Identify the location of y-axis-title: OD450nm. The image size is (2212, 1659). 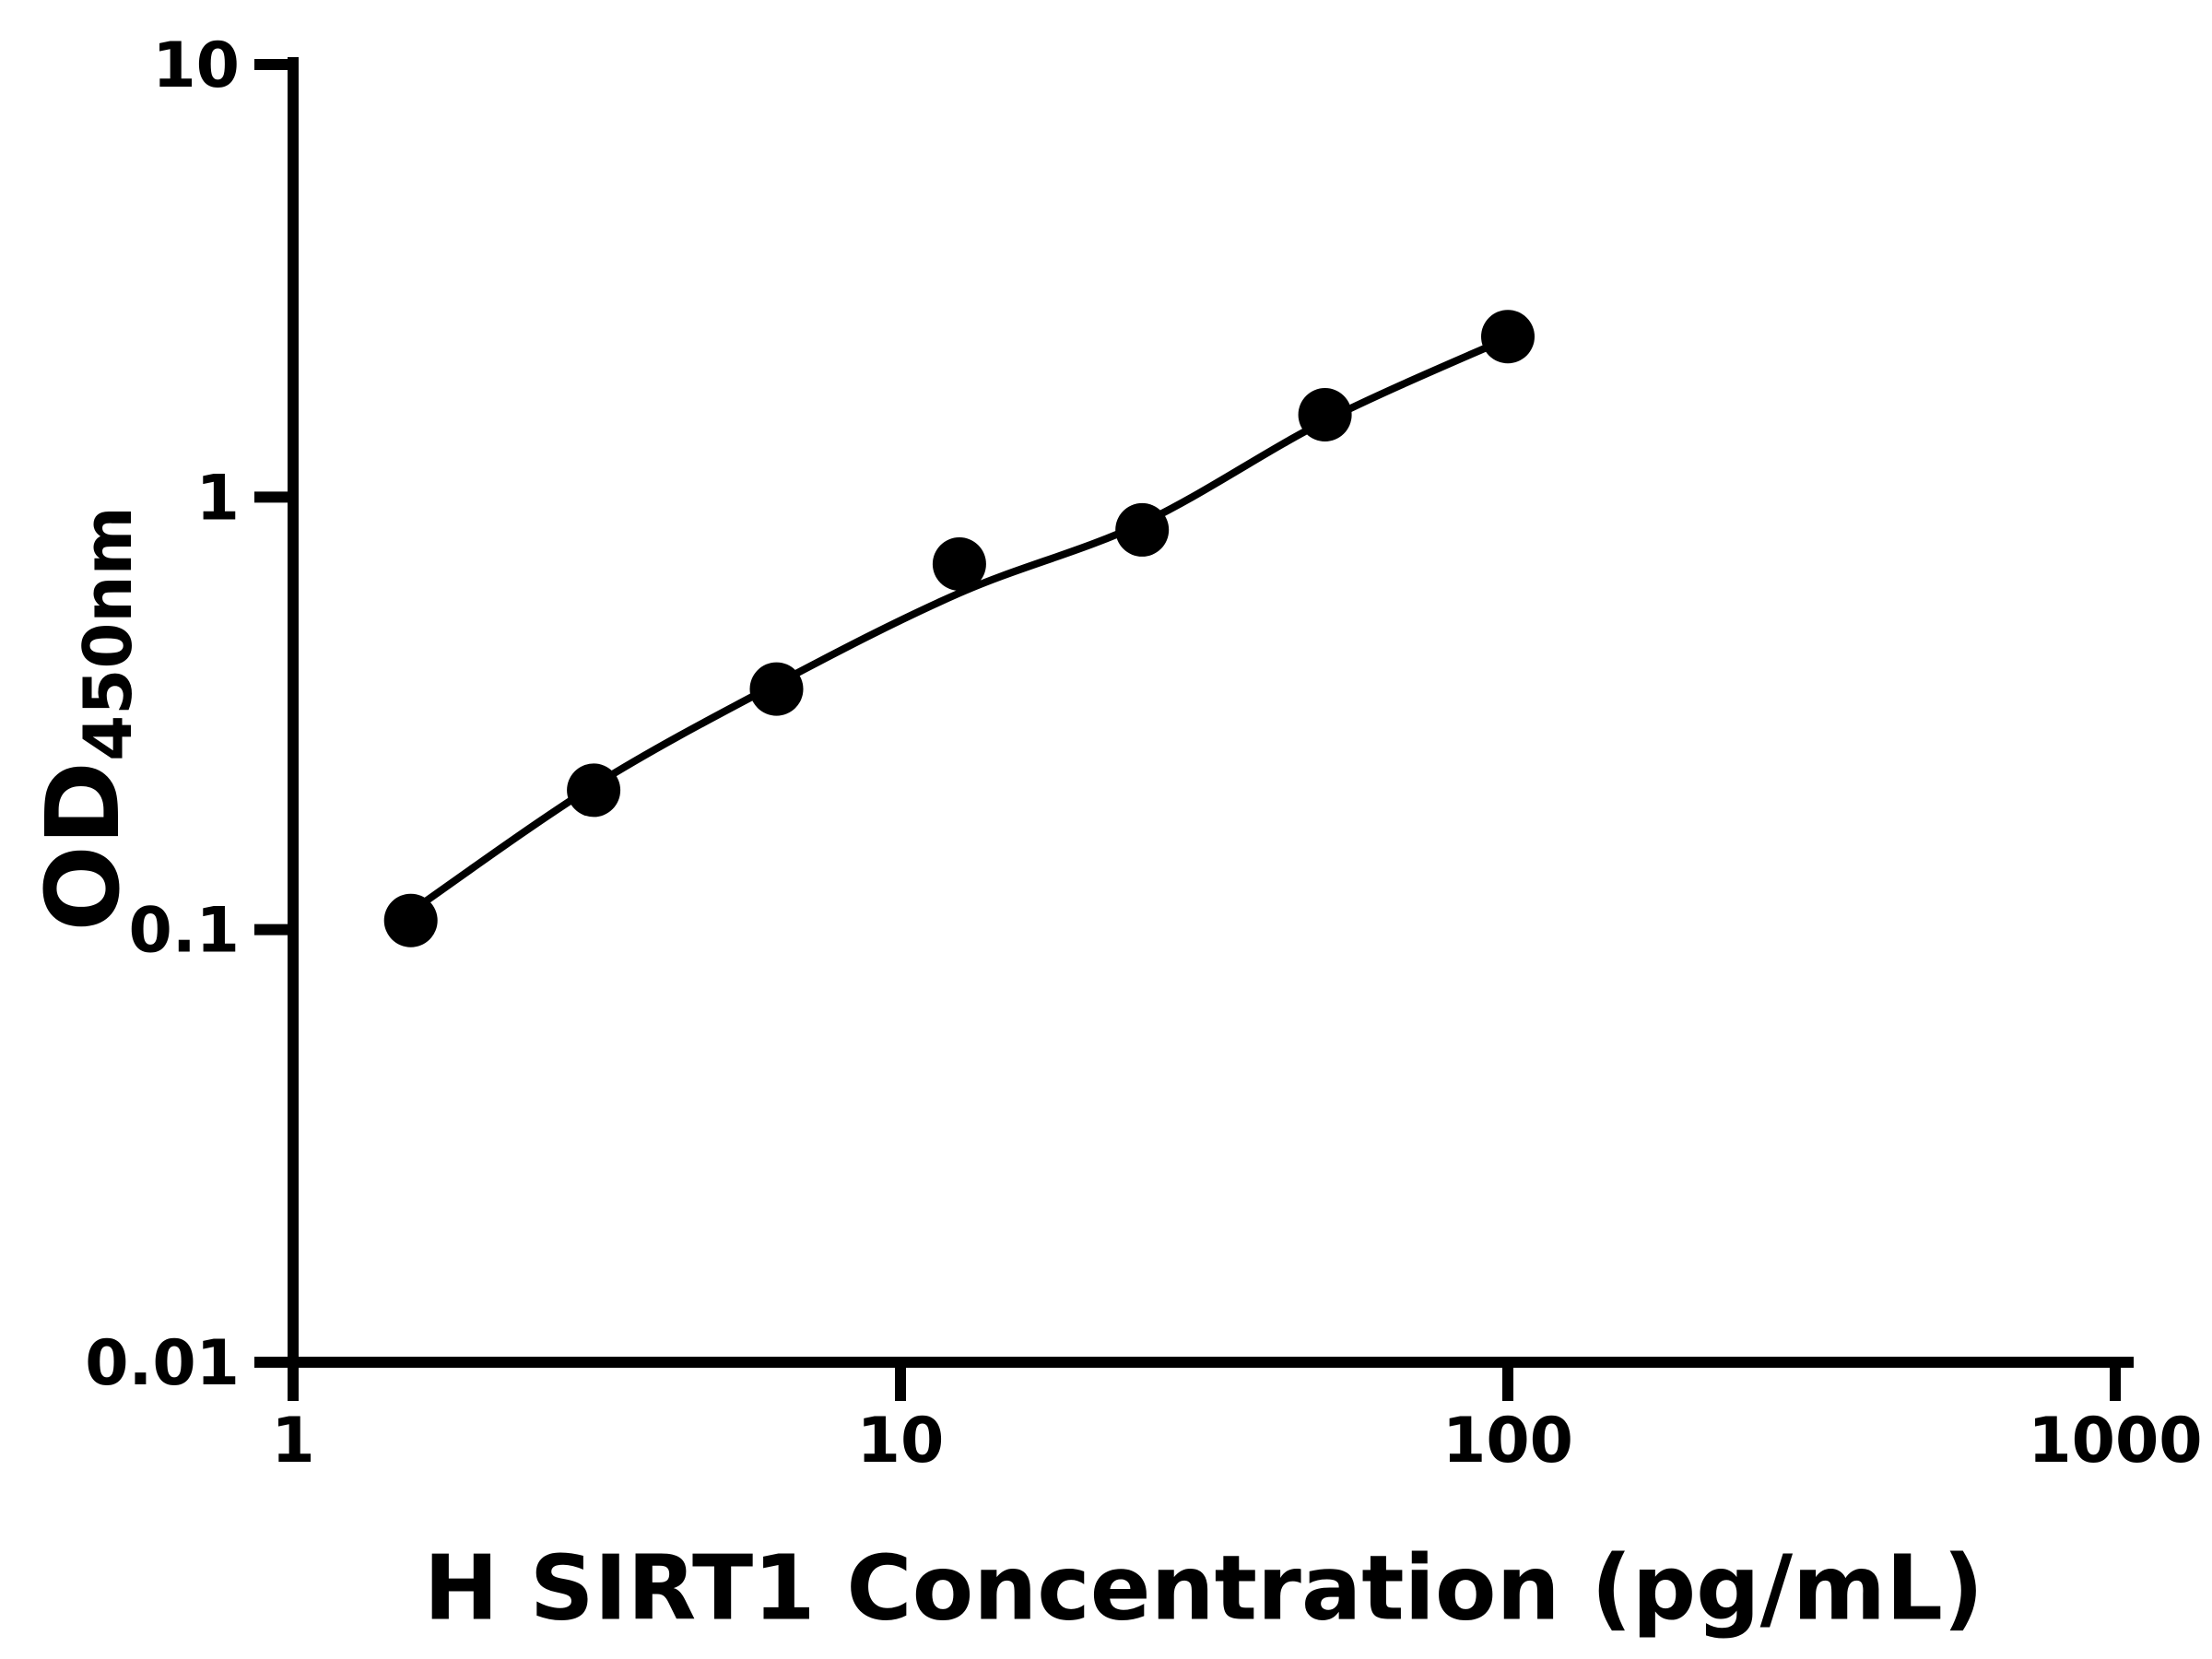
(85, 718).